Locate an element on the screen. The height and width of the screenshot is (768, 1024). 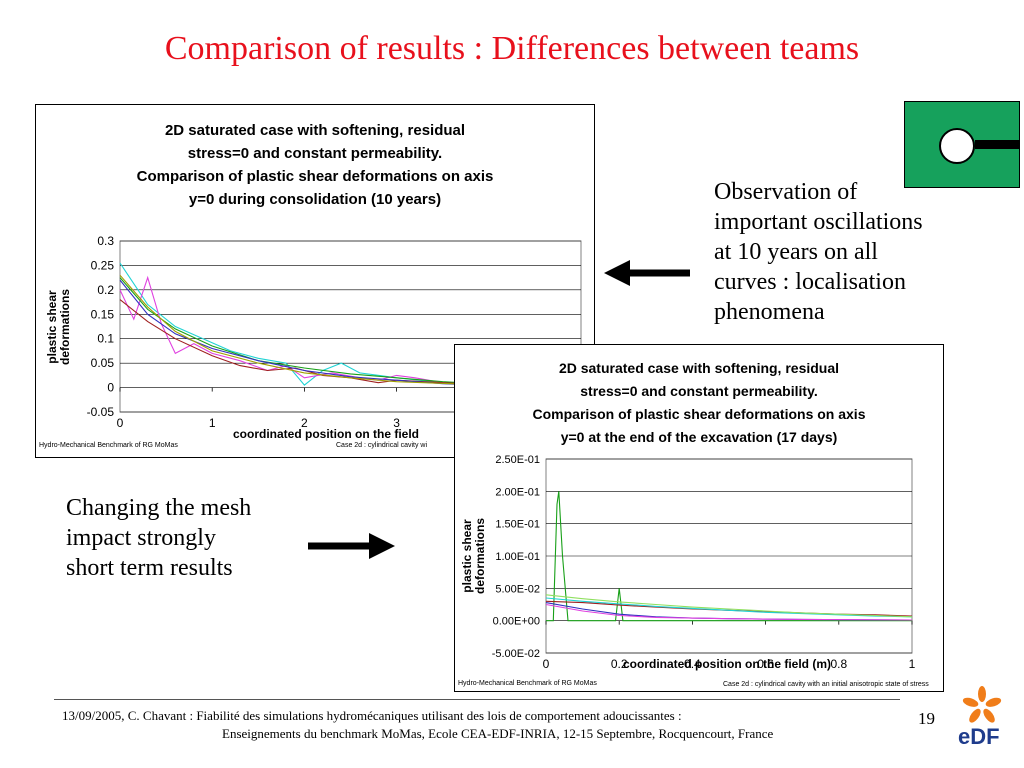
mesh-line: Changing the mesh is located at coordinates (159, 508).